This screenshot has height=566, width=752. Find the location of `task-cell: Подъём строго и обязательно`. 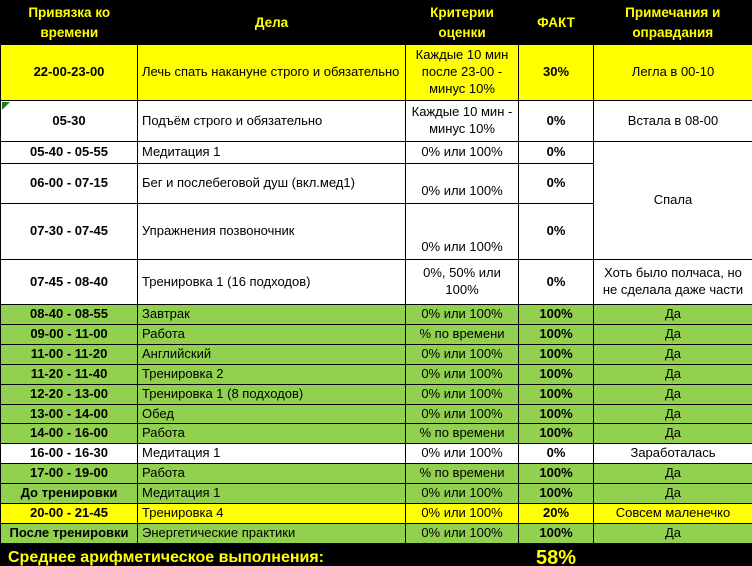

task-cell: Подъём строго и обязательно is located at coordinates (271, 121).